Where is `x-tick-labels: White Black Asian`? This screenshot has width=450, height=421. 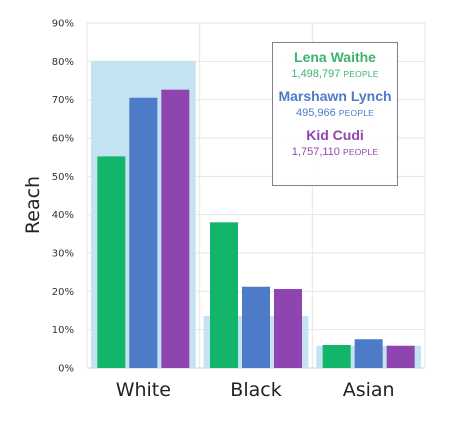 x-tick-labels: White Black Asian is located at coordinates (255, 390).